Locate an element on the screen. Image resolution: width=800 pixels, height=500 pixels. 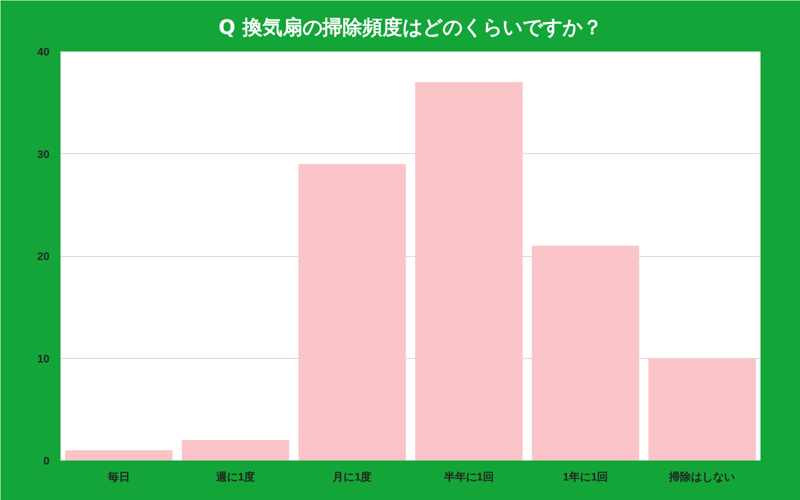
x-tick-label: 週に1度 is located at coordinates (235, 477).